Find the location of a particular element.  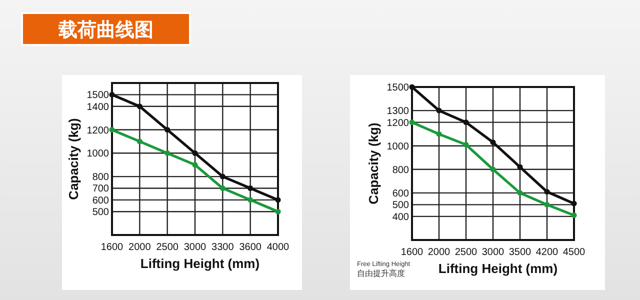

x-tick-label: 4500 is located at coordinates (574, 252).